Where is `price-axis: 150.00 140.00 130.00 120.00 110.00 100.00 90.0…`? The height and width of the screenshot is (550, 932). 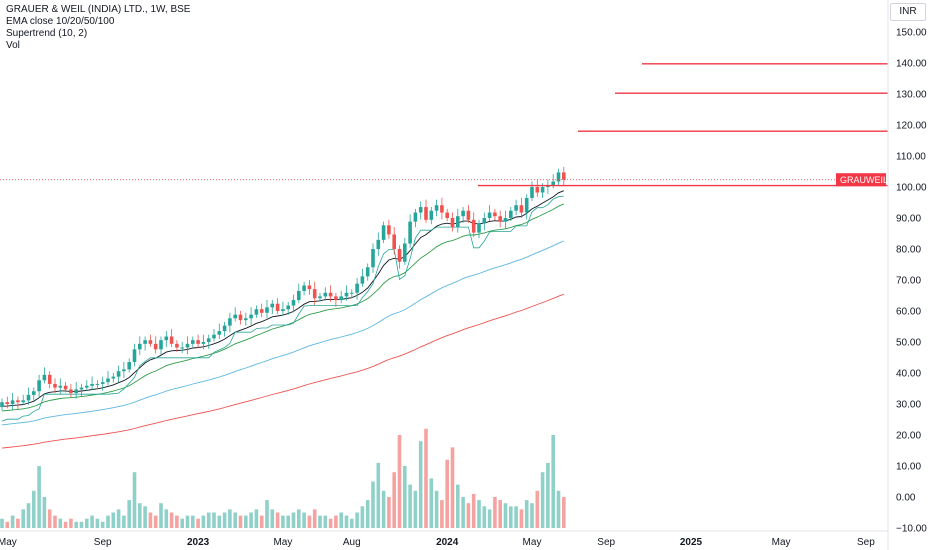
price-axis: 150.00 140.00 130.00 120.00 110.00 100.00 90.0… is located at coordinates (909, 275).